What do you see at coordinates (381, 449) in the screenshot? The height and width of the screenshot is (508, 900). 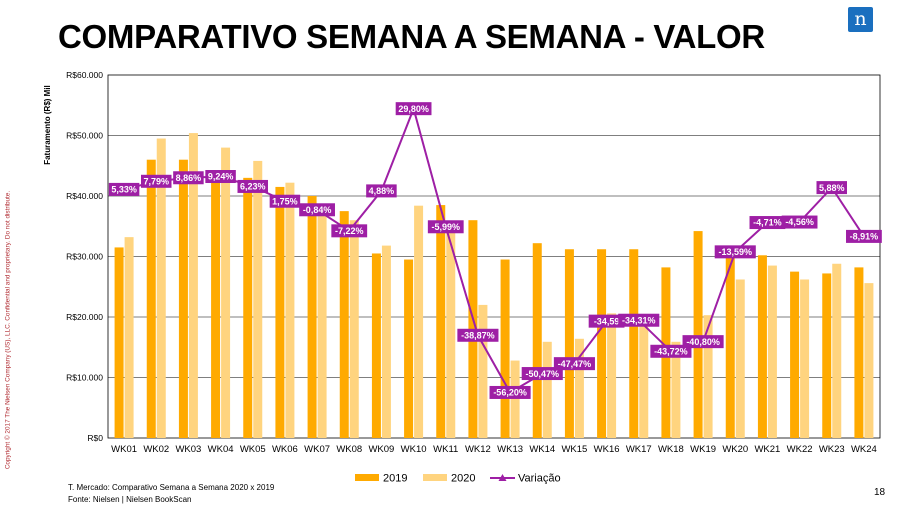 I see `x-tick-label: WK09` at bounding box center [381, 449].